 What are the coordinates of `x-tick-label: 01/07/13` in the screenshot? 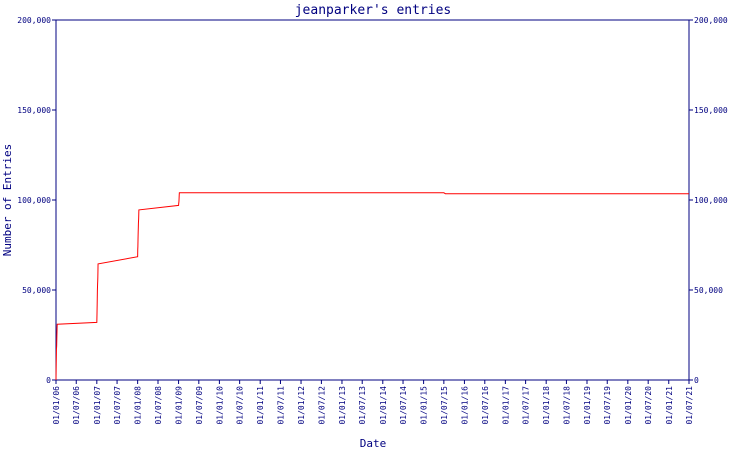 It's located at (362, 405).